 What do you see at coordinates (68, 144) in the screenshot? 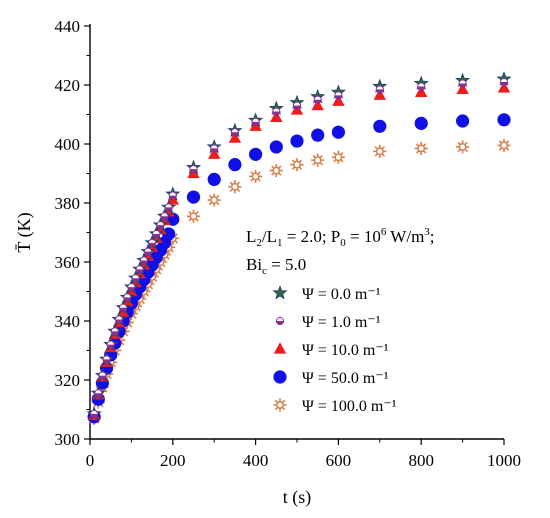
I see `y-tick-label: 400` at bounding box center [68, 144].